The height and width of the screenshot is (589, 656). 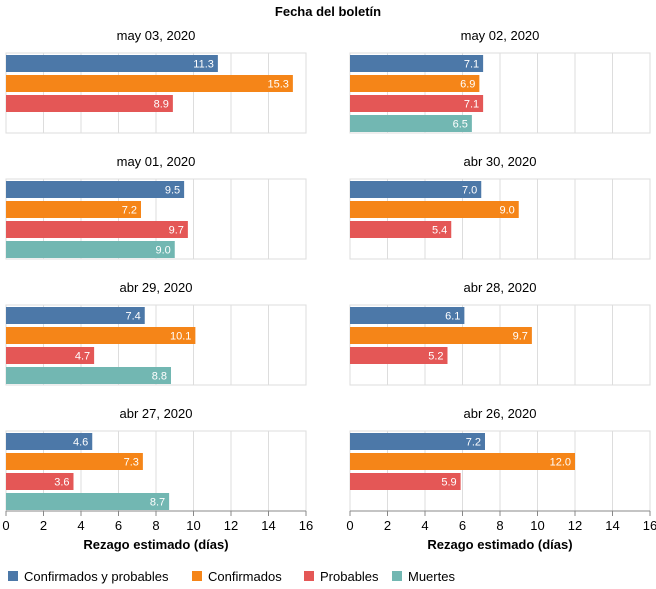 I want to click on legend-item: Confirmados, so click(x=237, y=576).